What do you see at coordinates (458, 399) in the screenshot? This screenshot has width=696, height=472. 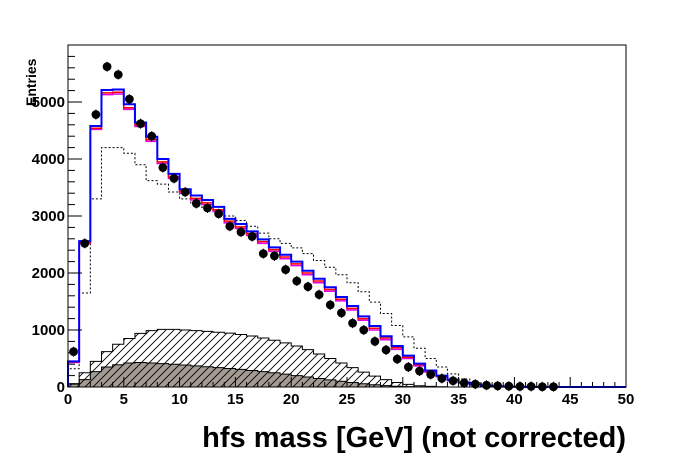 I see `x-tick-label: 35` at bounding box center [458, 399].